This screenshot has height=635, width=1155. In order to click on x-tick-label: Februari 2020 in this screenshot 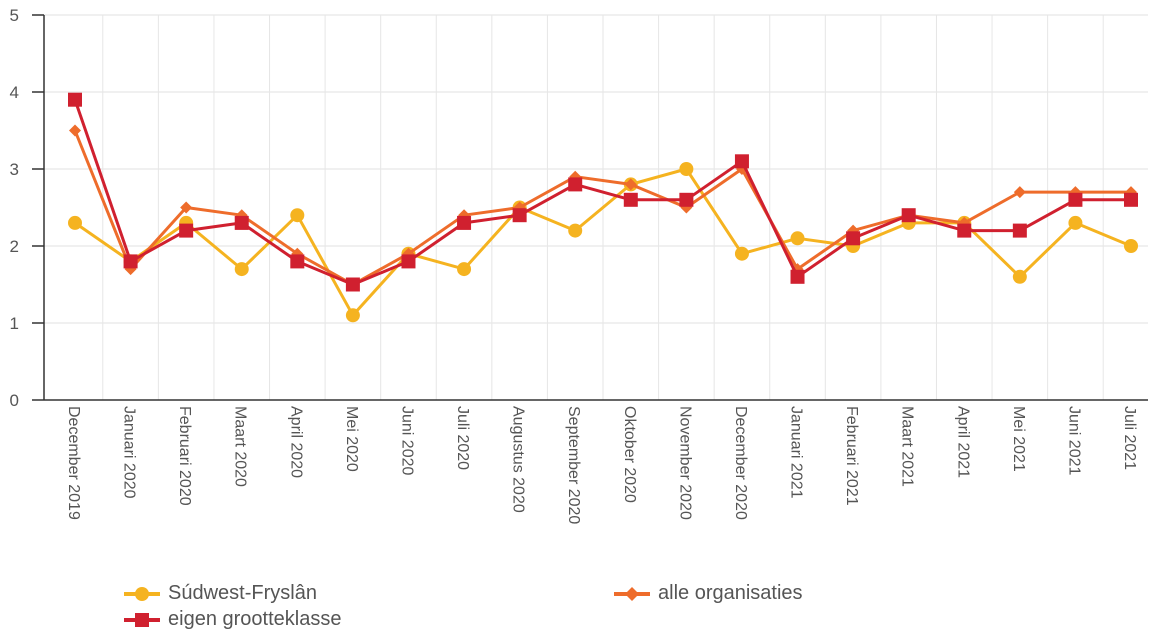, I will do `click(184, 456)`.